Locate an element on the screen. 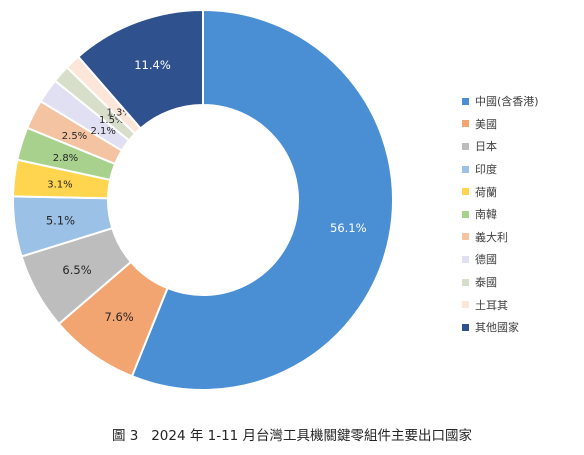 The image size is (584, 455). data-label-1: 7.6% is located at coordinates (118, 317).